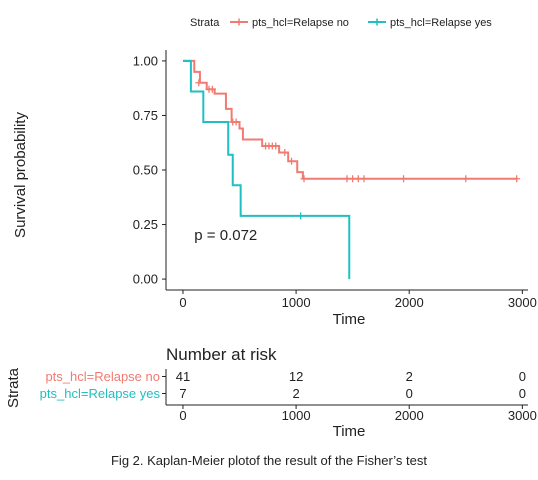 This screenshot has height=480, width=538. Describe the element at coordinates (182, 393) in the screenshot. I see `risk-count: 7` at that location.